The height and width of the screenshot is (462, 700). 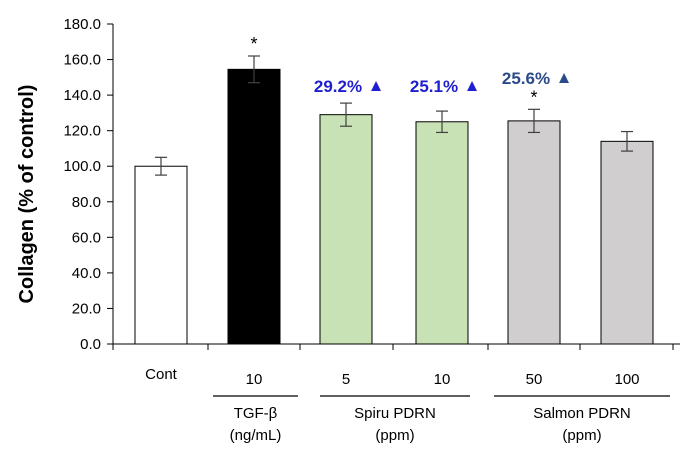 I want to click on y-tick-label: 40.0, so click(x=86, y=273).